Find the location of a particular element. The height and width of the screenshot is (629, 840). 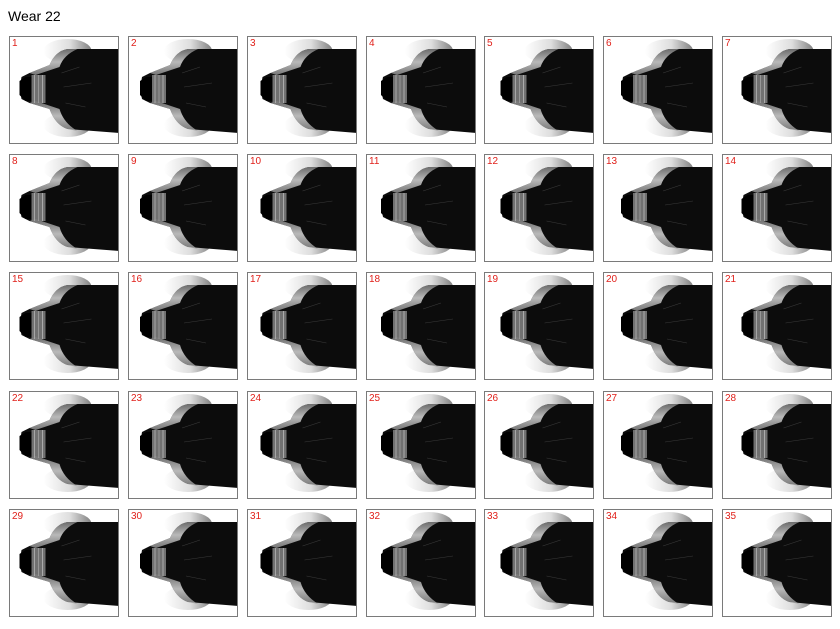

image-tile: 24 is located at coordinates (302, 445).